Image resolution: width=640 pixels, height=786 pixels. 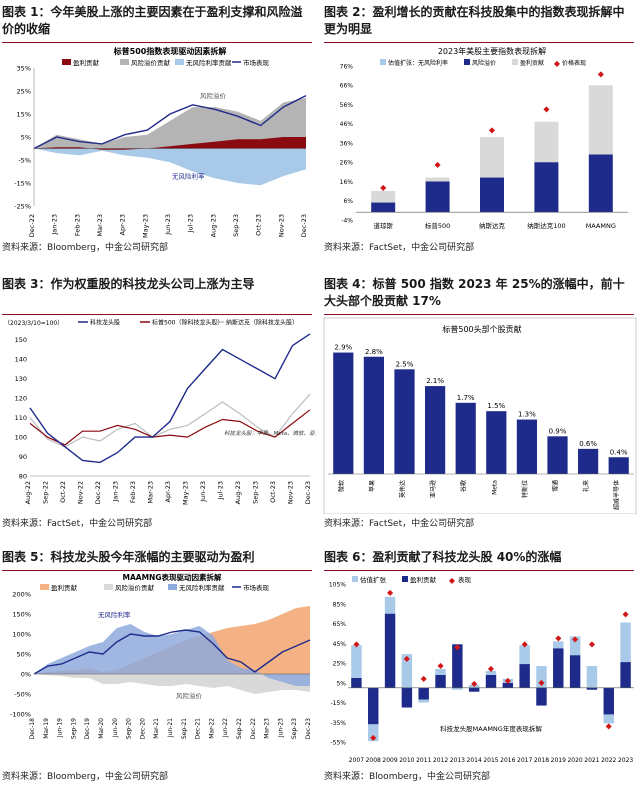 What do you see at coordinates (21, 615) in the screenshot?
I see `chart-5-y-tick: 150%` at bounding box center [21, 615].